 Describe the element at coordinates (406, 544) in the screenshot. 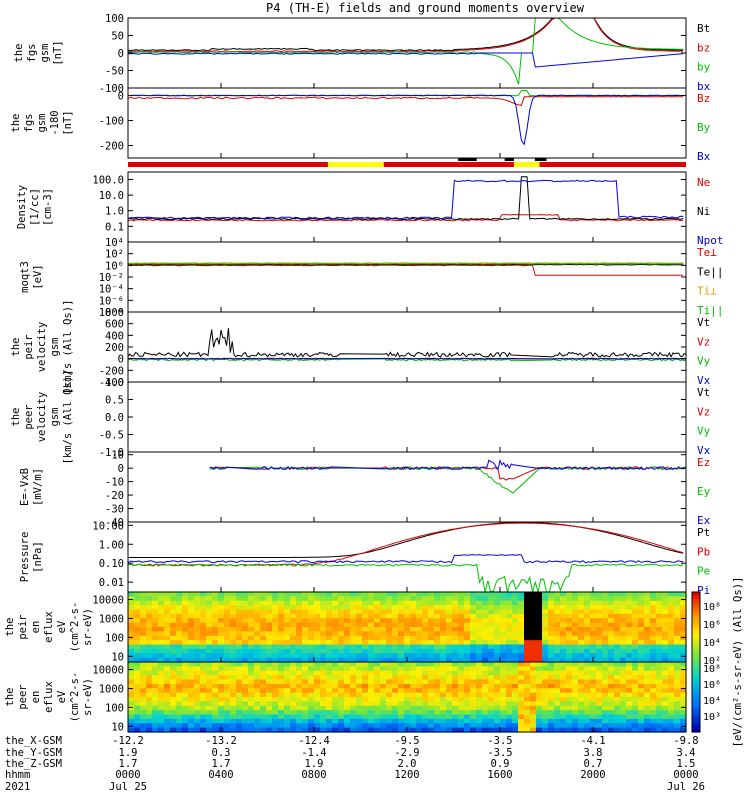

I see `series-line-Pb` at that location.